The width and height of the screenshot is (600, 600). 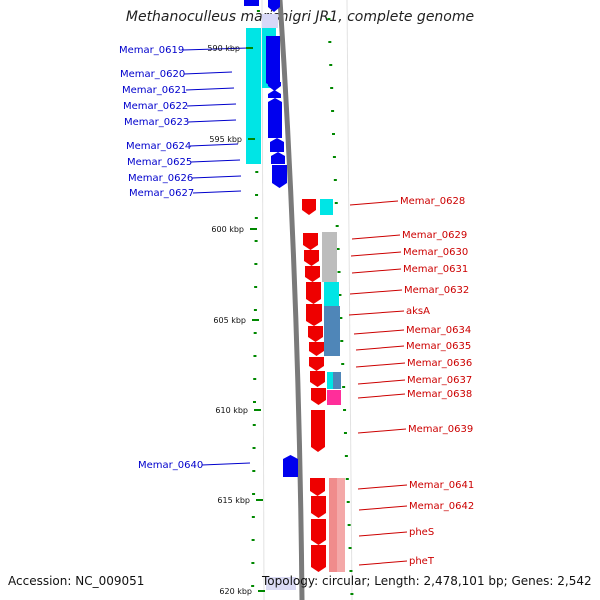 What do you see at coordinates (151, 50) in the screenshot?
I see `left-gene-label: Memar_0619` at bounding box center [151, 50].